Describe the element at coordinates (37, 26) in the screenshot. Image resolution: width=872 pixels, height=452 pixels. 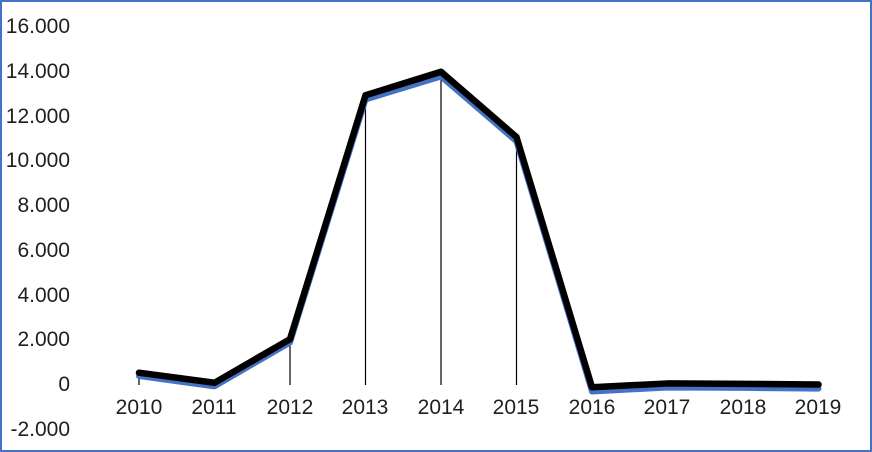
I see `y-axis-tick-label: 16.000` at that location.